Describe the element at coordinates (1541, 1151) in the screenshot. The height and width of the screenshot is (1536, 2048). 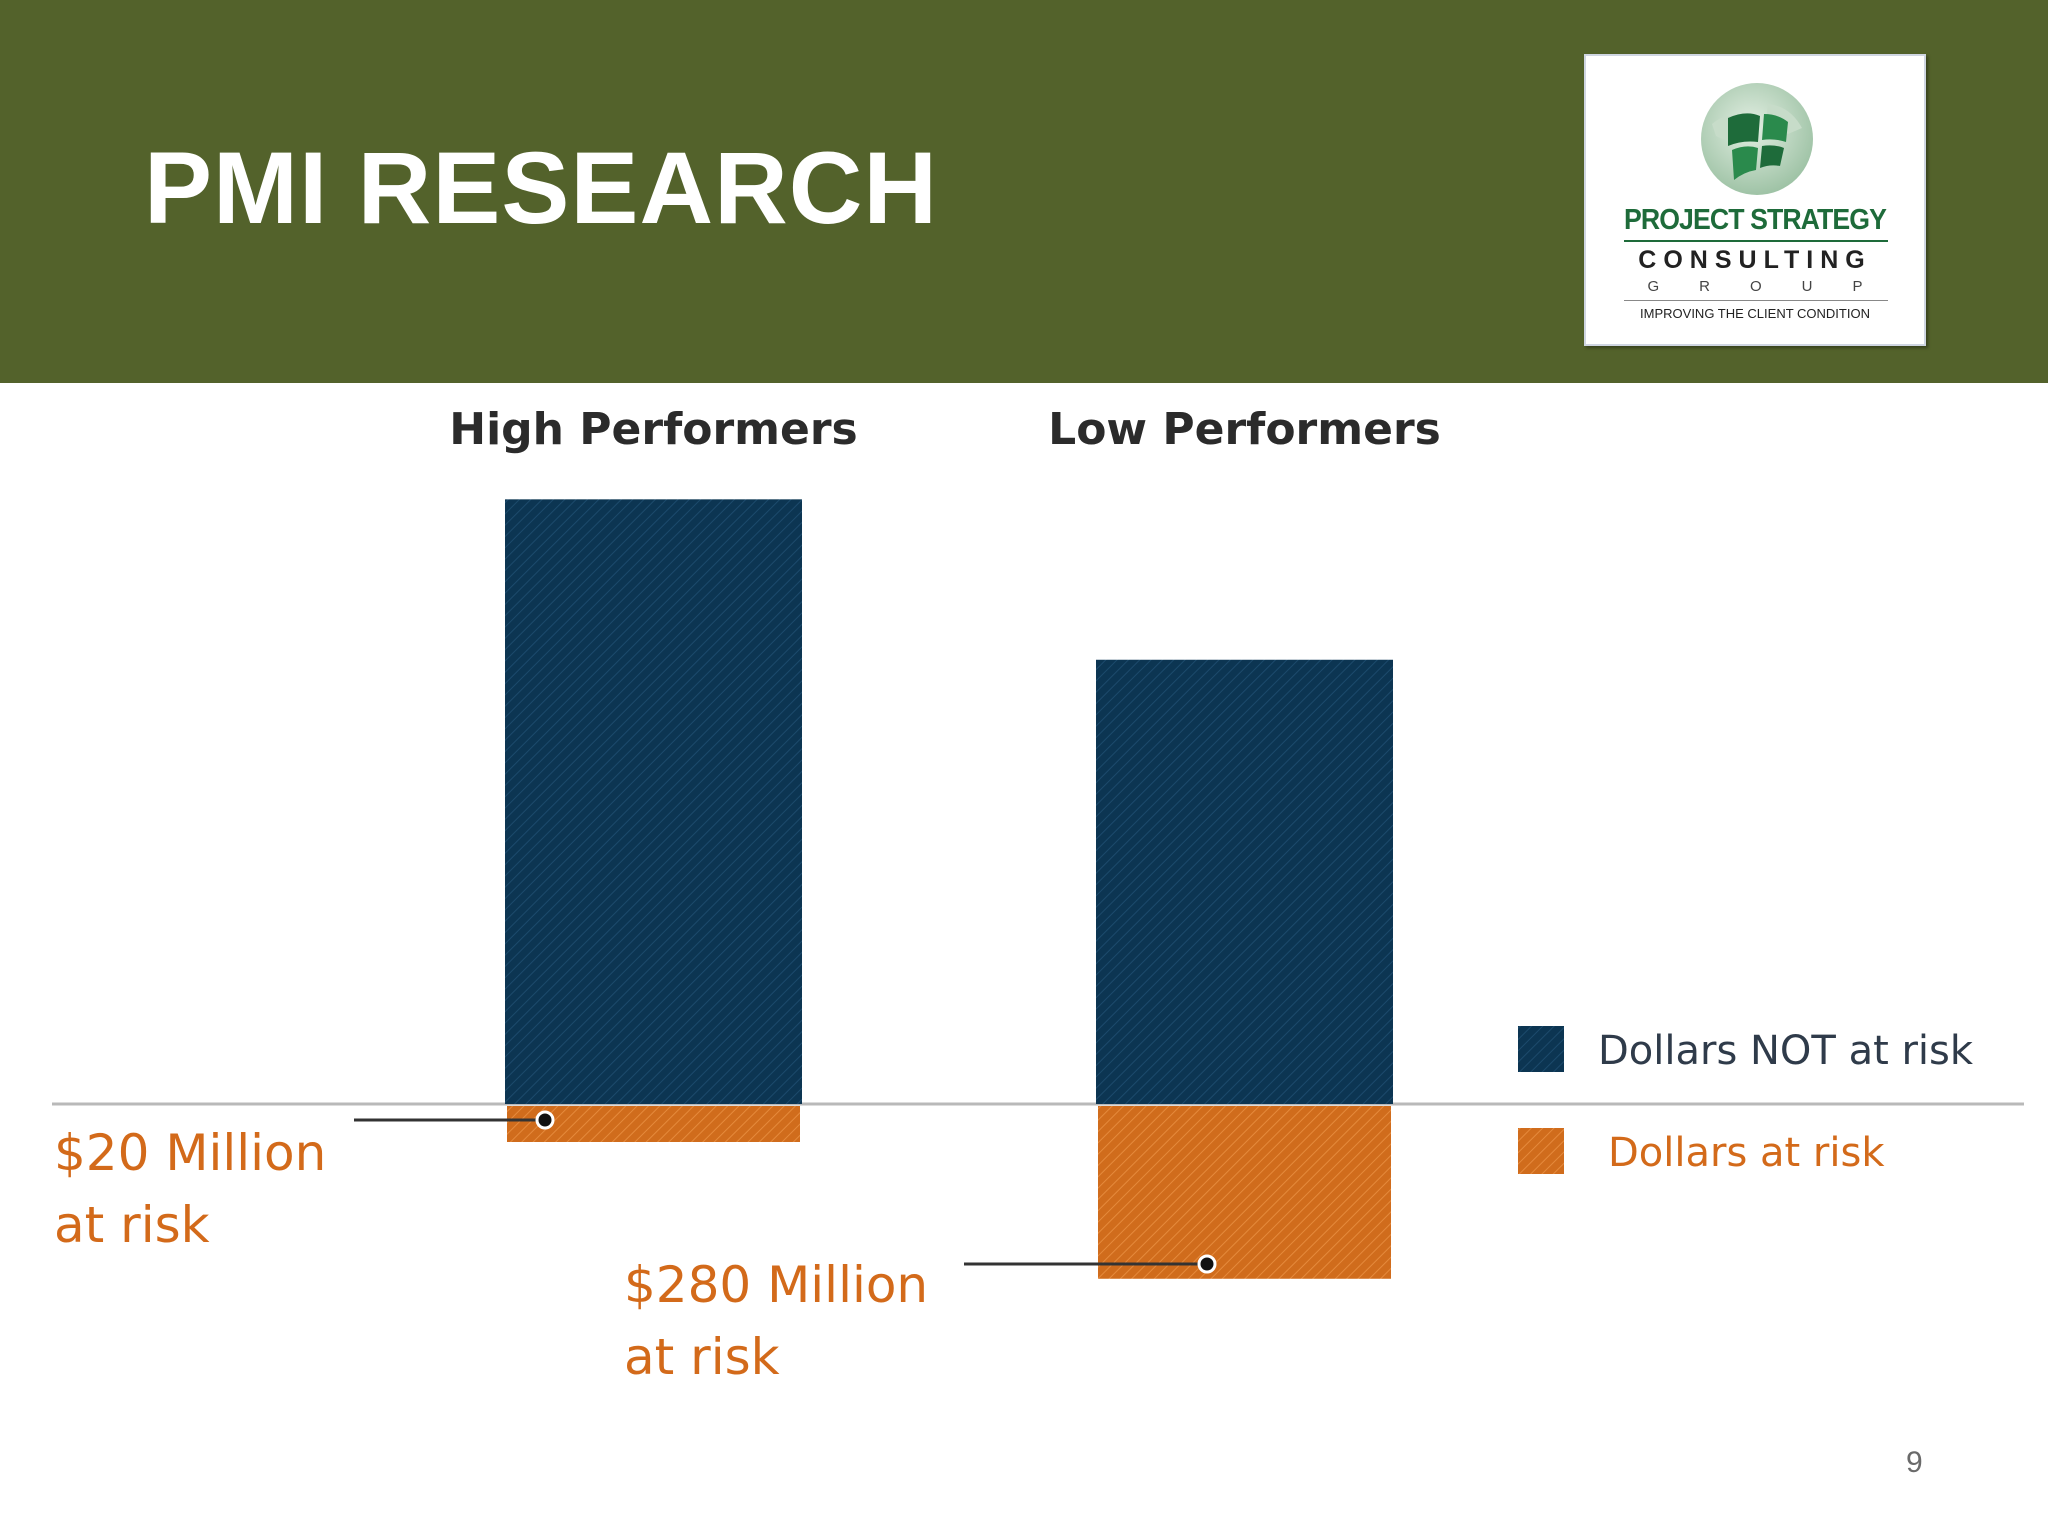
I see `legend-swatch-dollars-at-risk` at that location.